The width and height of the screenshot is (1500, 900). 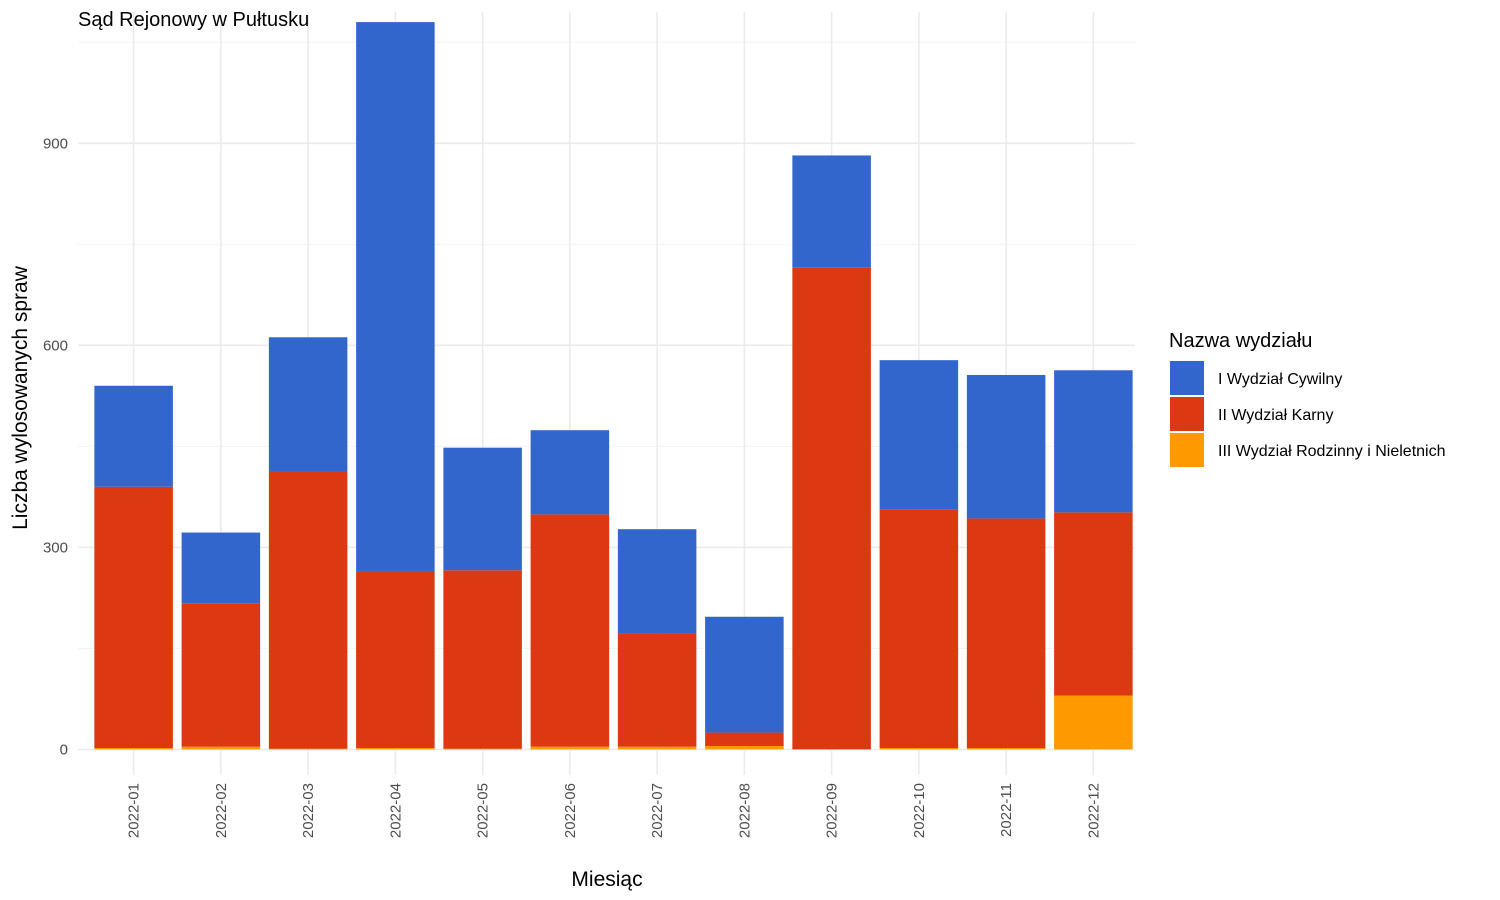 What do you see at coordinates (55, 547) in the screenshot?
I see `y-tick-label: 300` at bounding box center [55, 547].